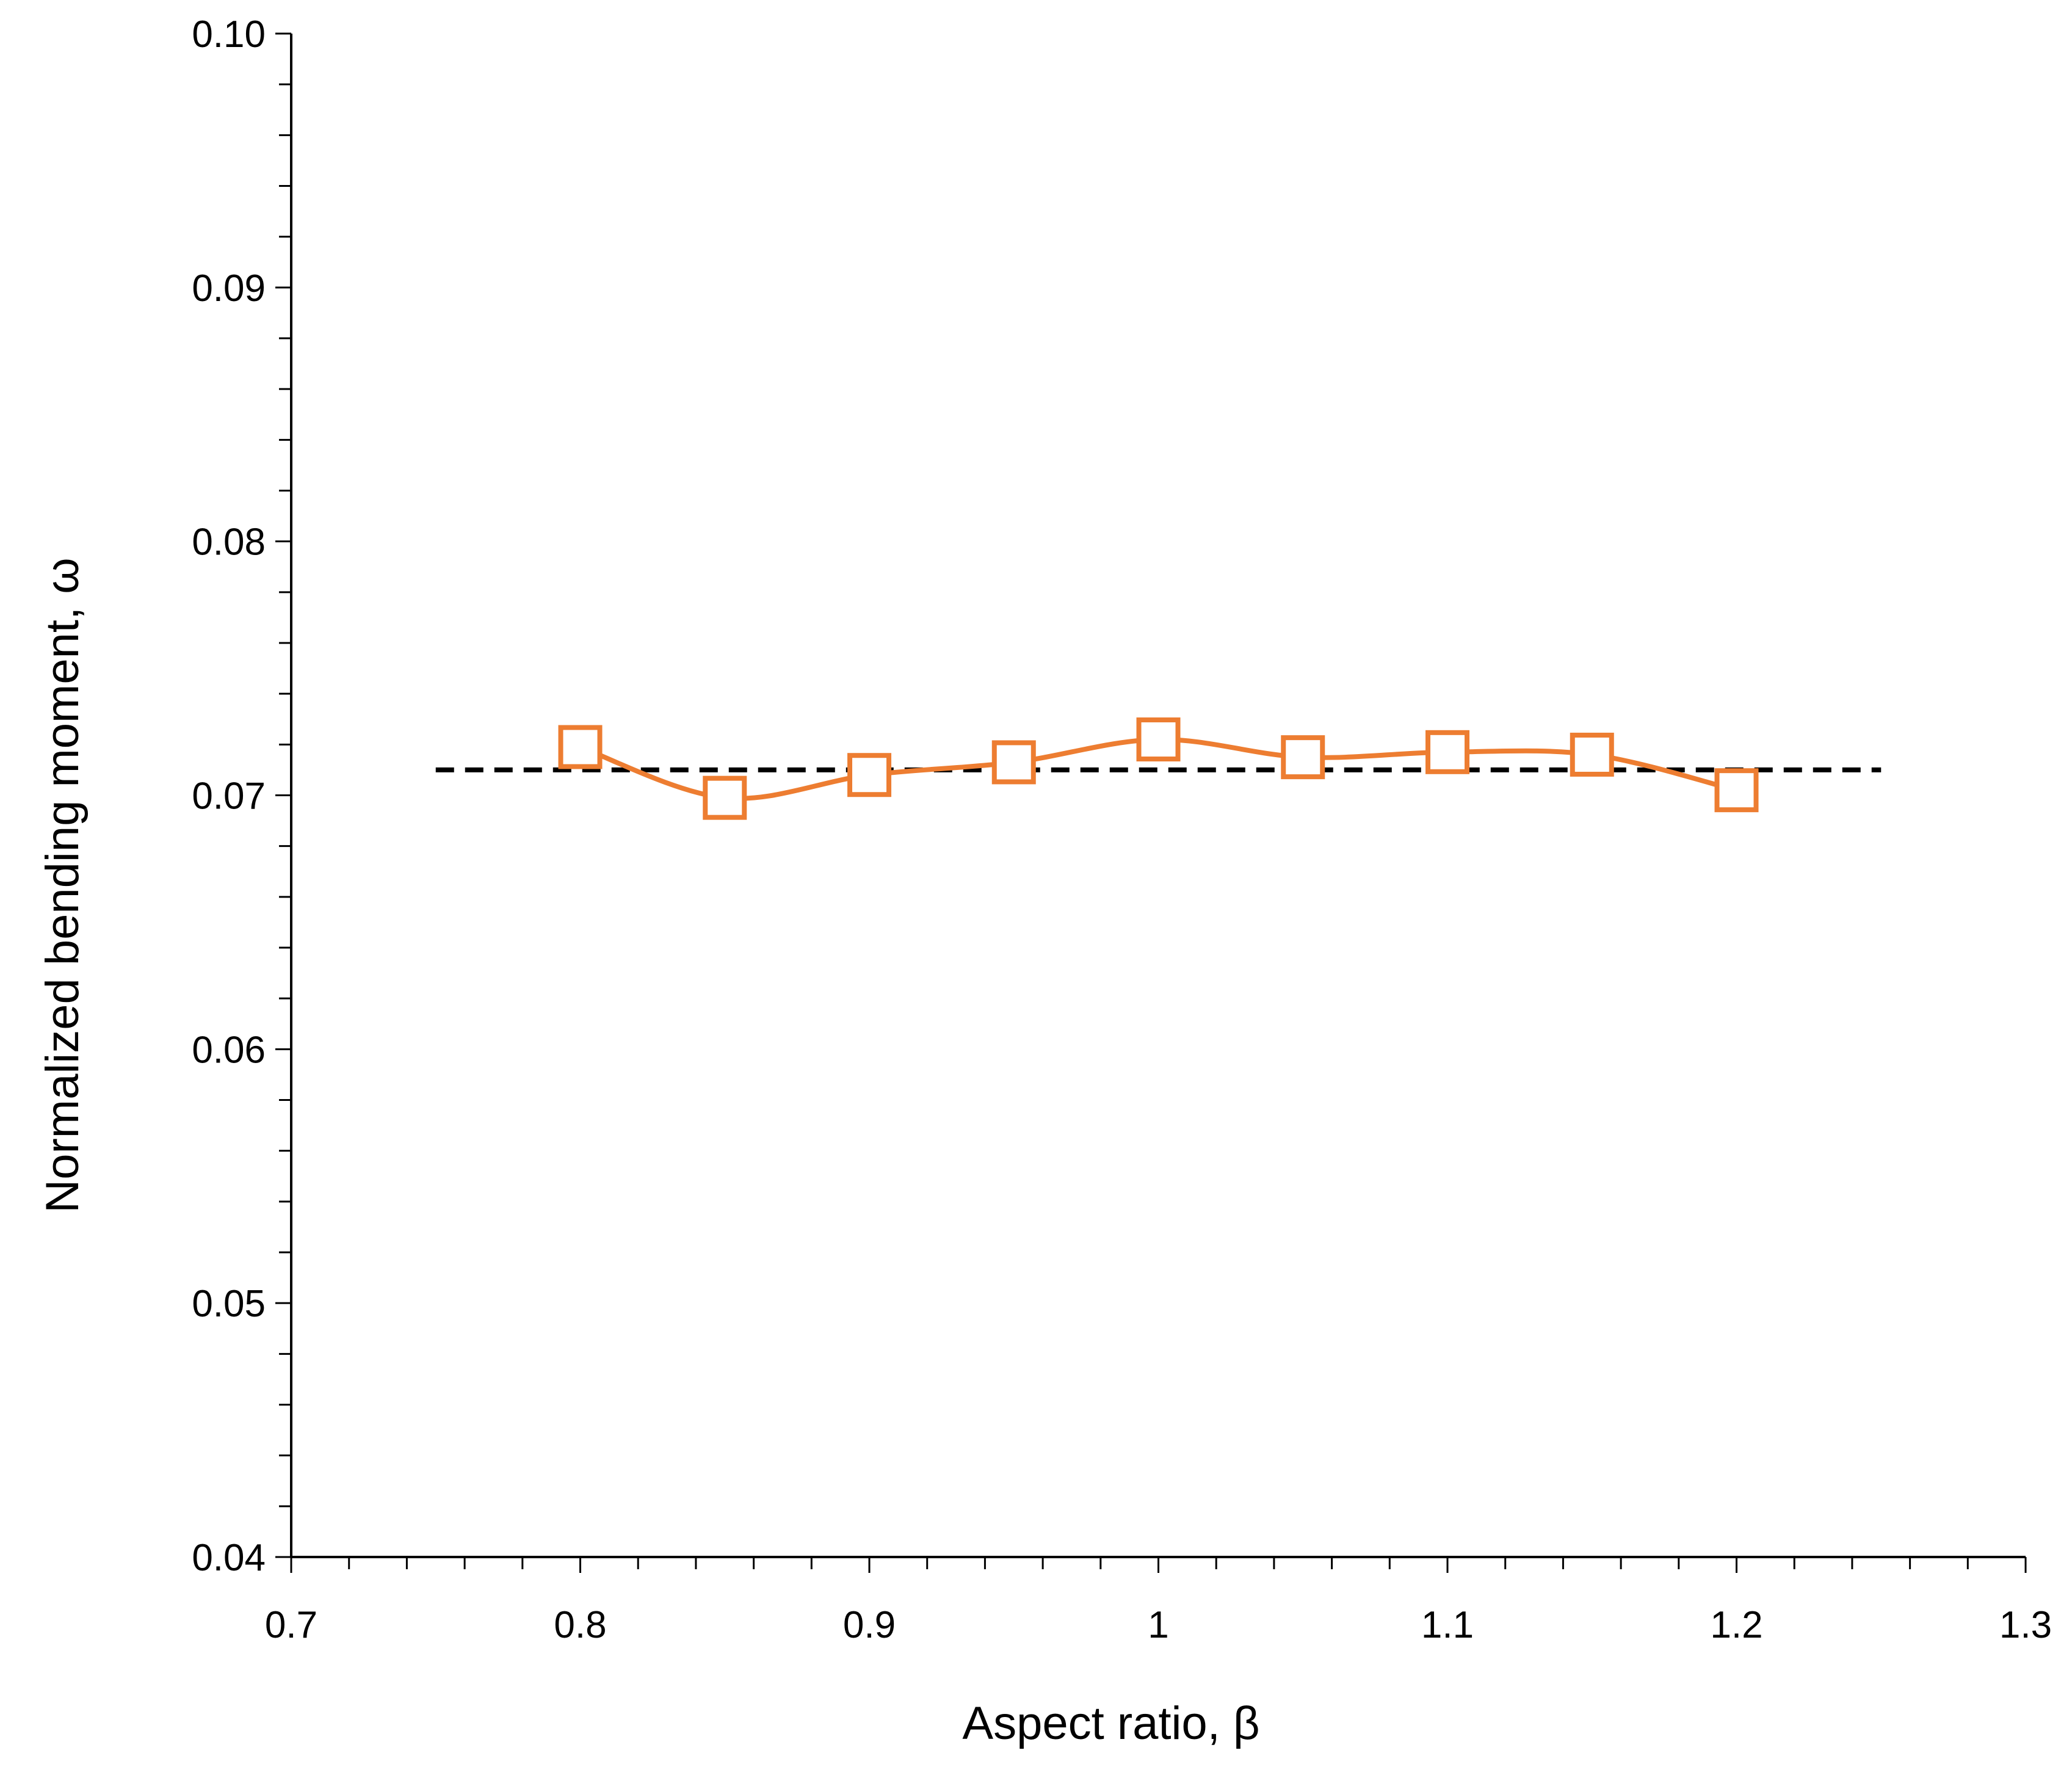 The width and height of the screenshot is (2072, 1775). Describe the element at coordinates (869, 1625) in the screenshot. I see `x-tick-label: 0.9` at that location.